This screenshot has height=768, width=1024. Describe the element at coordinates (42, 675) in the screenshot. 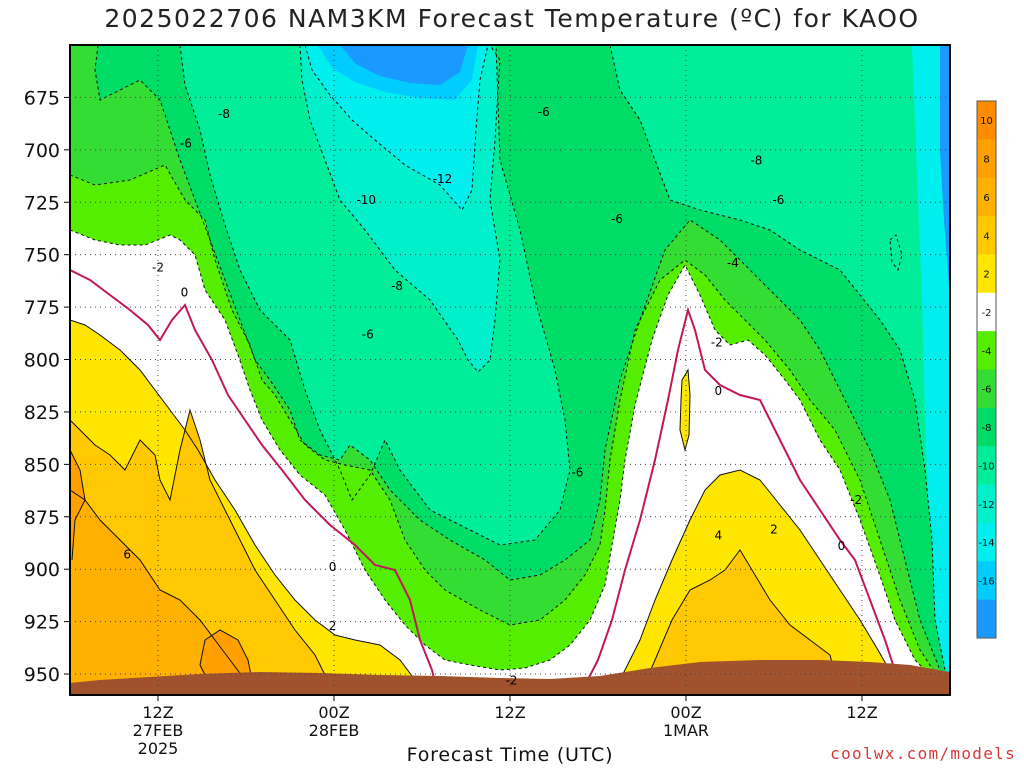

I see `y-tick-label: 950` at that location.